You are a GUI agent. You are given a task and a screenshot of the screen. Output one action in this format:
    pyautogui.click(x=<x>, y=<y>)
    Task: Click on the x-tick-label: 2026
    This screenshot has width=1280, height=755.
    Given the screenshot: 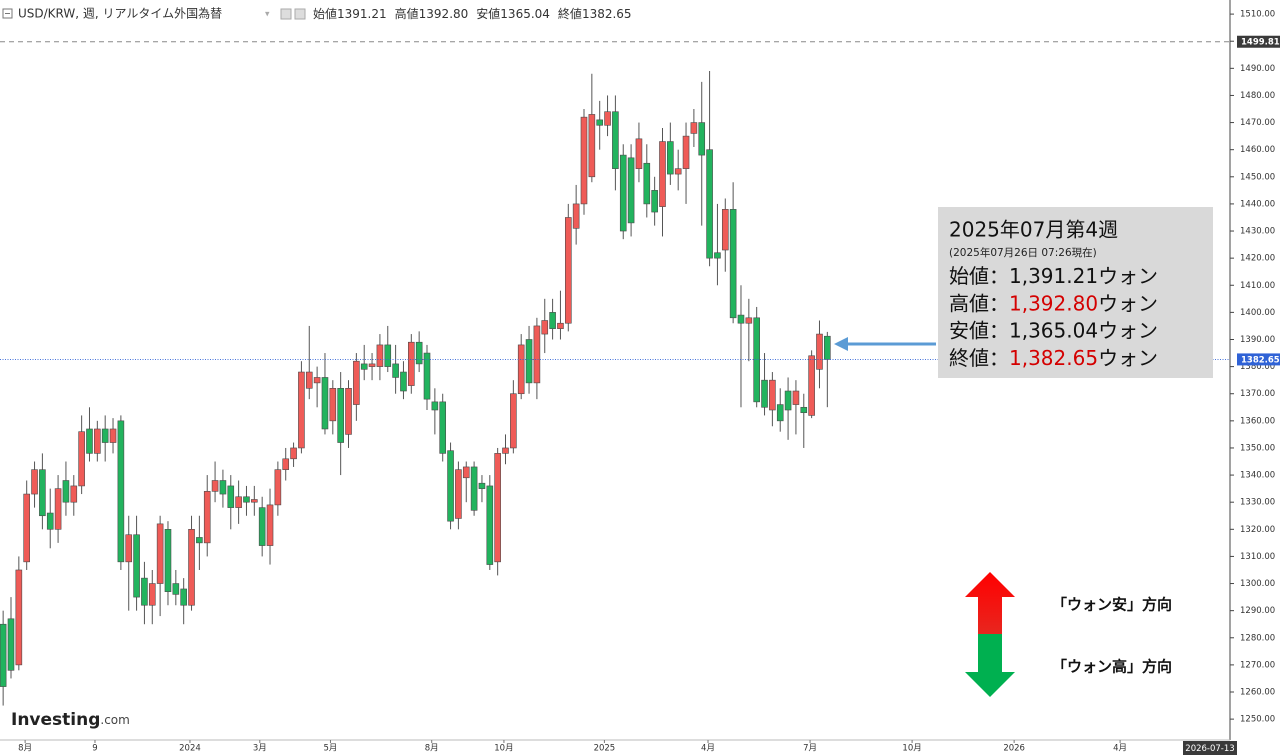 What is the action you would take?
    pyautogui.click(x=1014, y=749)
    